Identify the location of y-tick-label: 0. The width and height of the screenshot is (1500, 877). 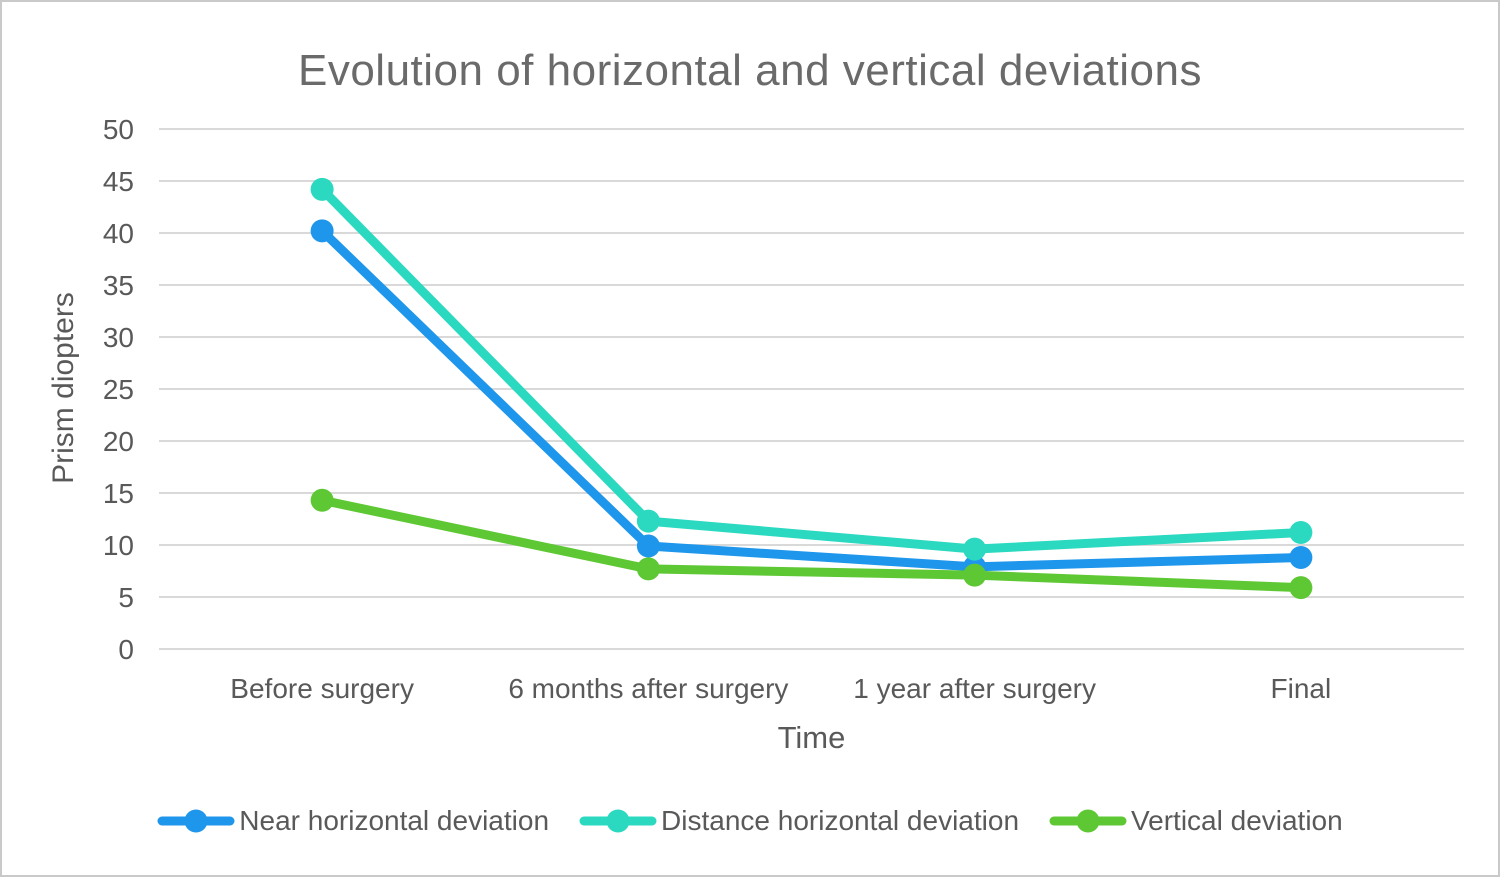
(126, 649).